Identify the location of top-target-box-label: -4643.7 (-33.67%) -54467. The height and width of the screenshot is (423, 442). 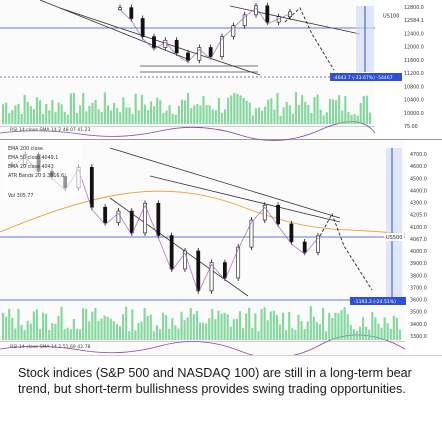
(363, 78).